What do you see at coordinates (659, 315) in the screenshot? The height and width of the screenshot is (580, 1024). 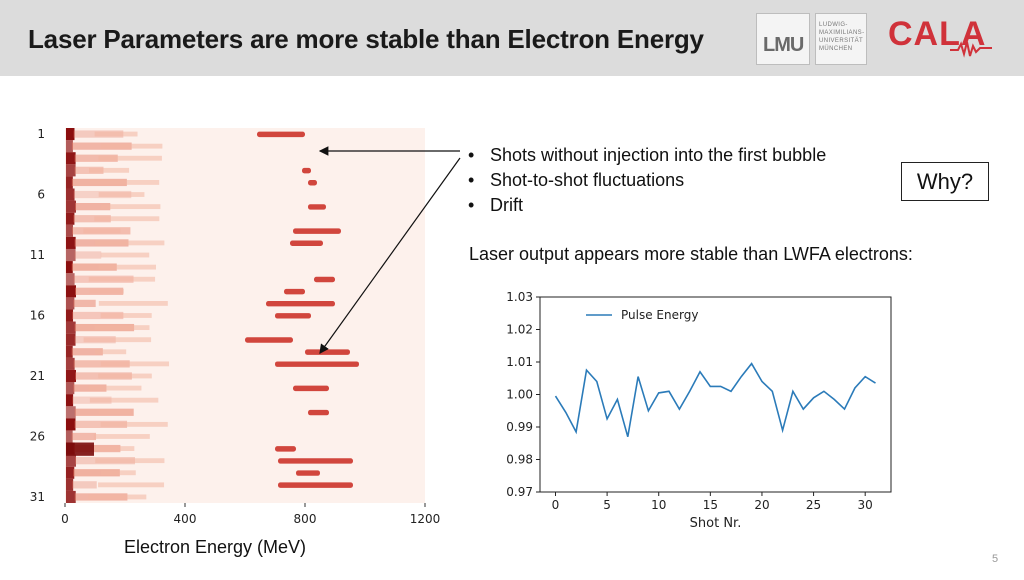 I see `legend-label: Pulse Energy` at bounding box center [659, 315].